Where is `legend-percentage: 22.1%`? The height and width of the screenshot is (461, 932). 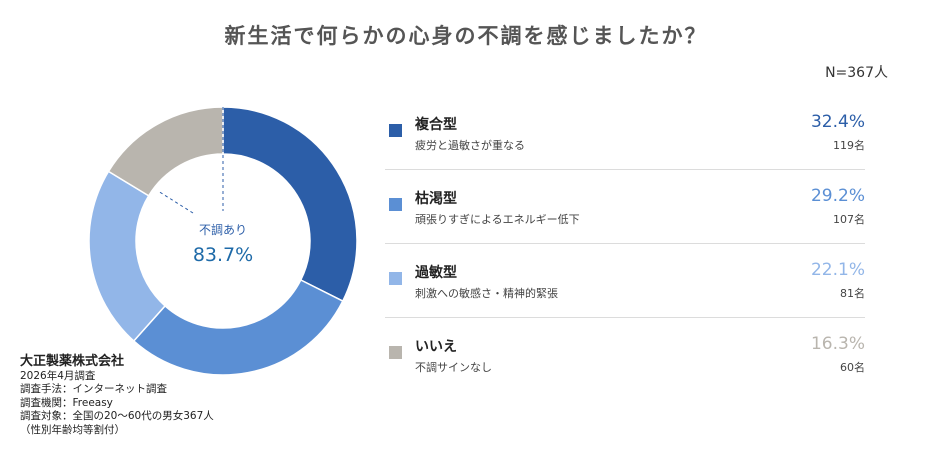
legend-percentage: 22.1% is located at coordinates (837, 270).